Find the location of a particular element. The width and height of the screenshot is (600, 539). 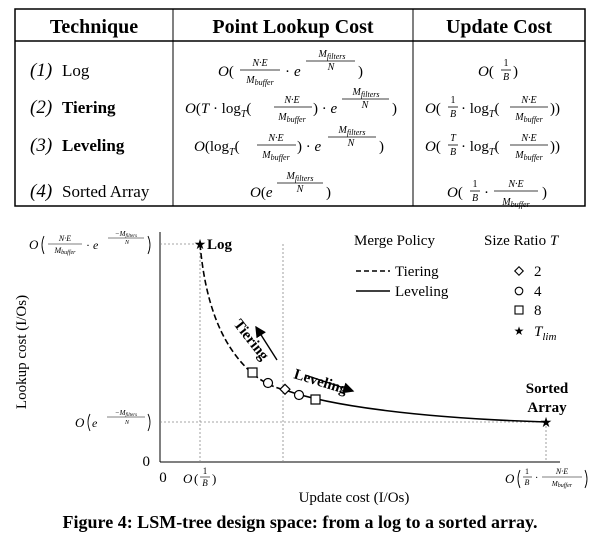

legend-size-title: Size Ratio is located at coordinates (515, 241).